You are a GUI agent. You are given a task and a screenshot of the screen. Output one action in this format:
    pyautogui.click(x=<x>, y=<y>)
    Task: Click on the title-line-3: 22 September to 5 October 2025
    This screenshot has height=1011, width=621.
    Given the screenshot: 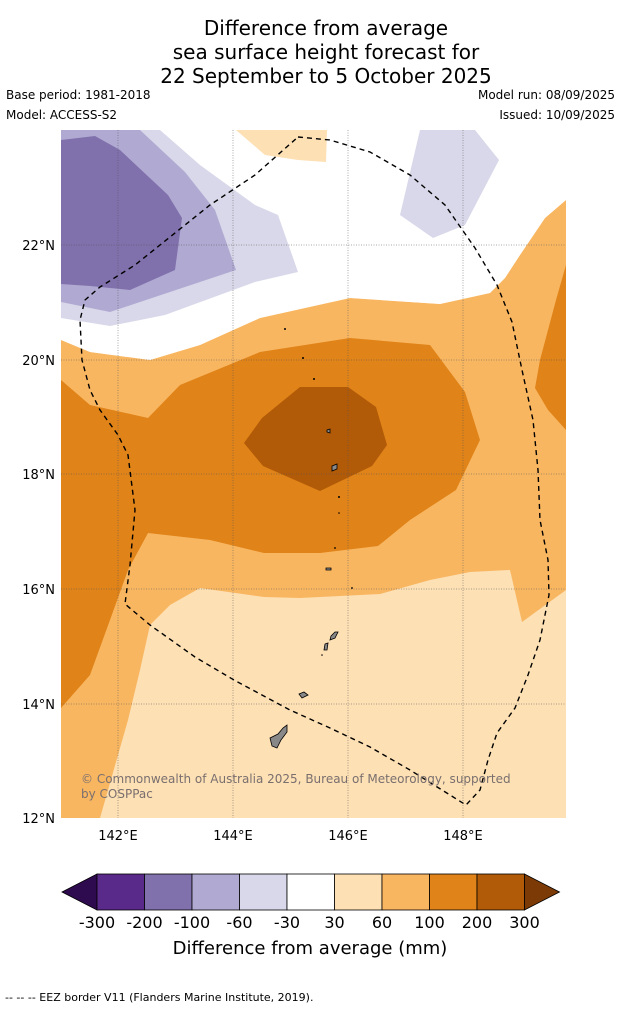 What is the action you would take?
    pyautogui.click(x=326, y=76)
    